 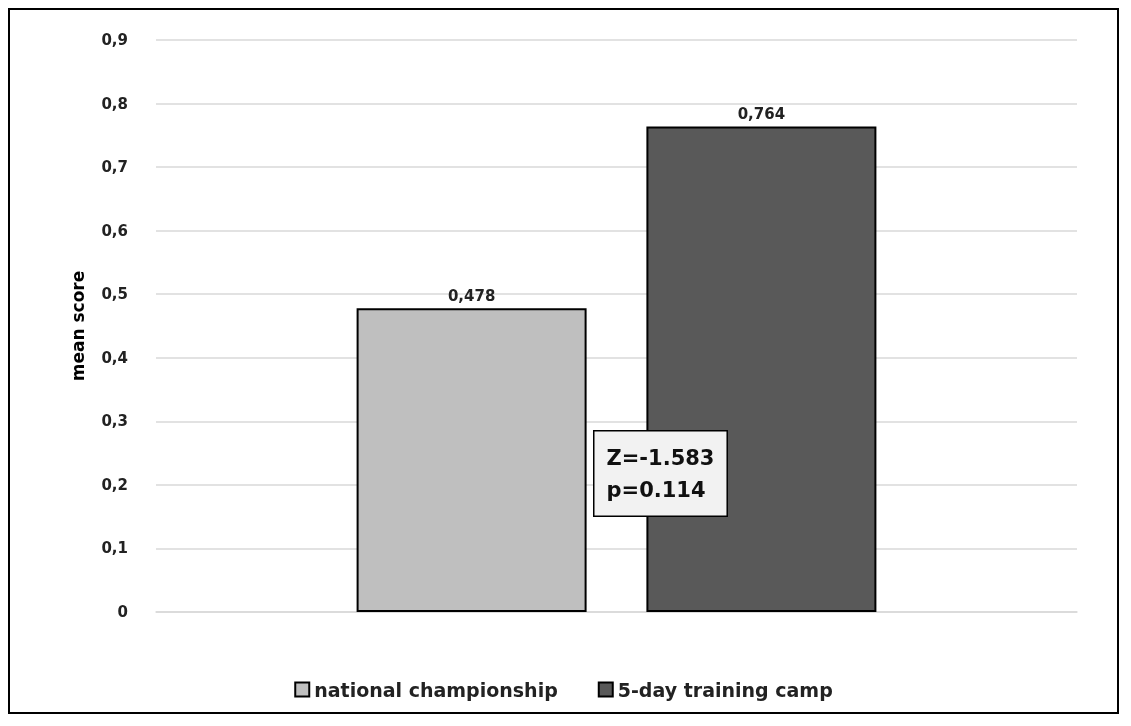 What do you see at coordinates (114, 421) in the screenshot?
I see `y-tick-label: 0,3` at bounding box center [114, 421].